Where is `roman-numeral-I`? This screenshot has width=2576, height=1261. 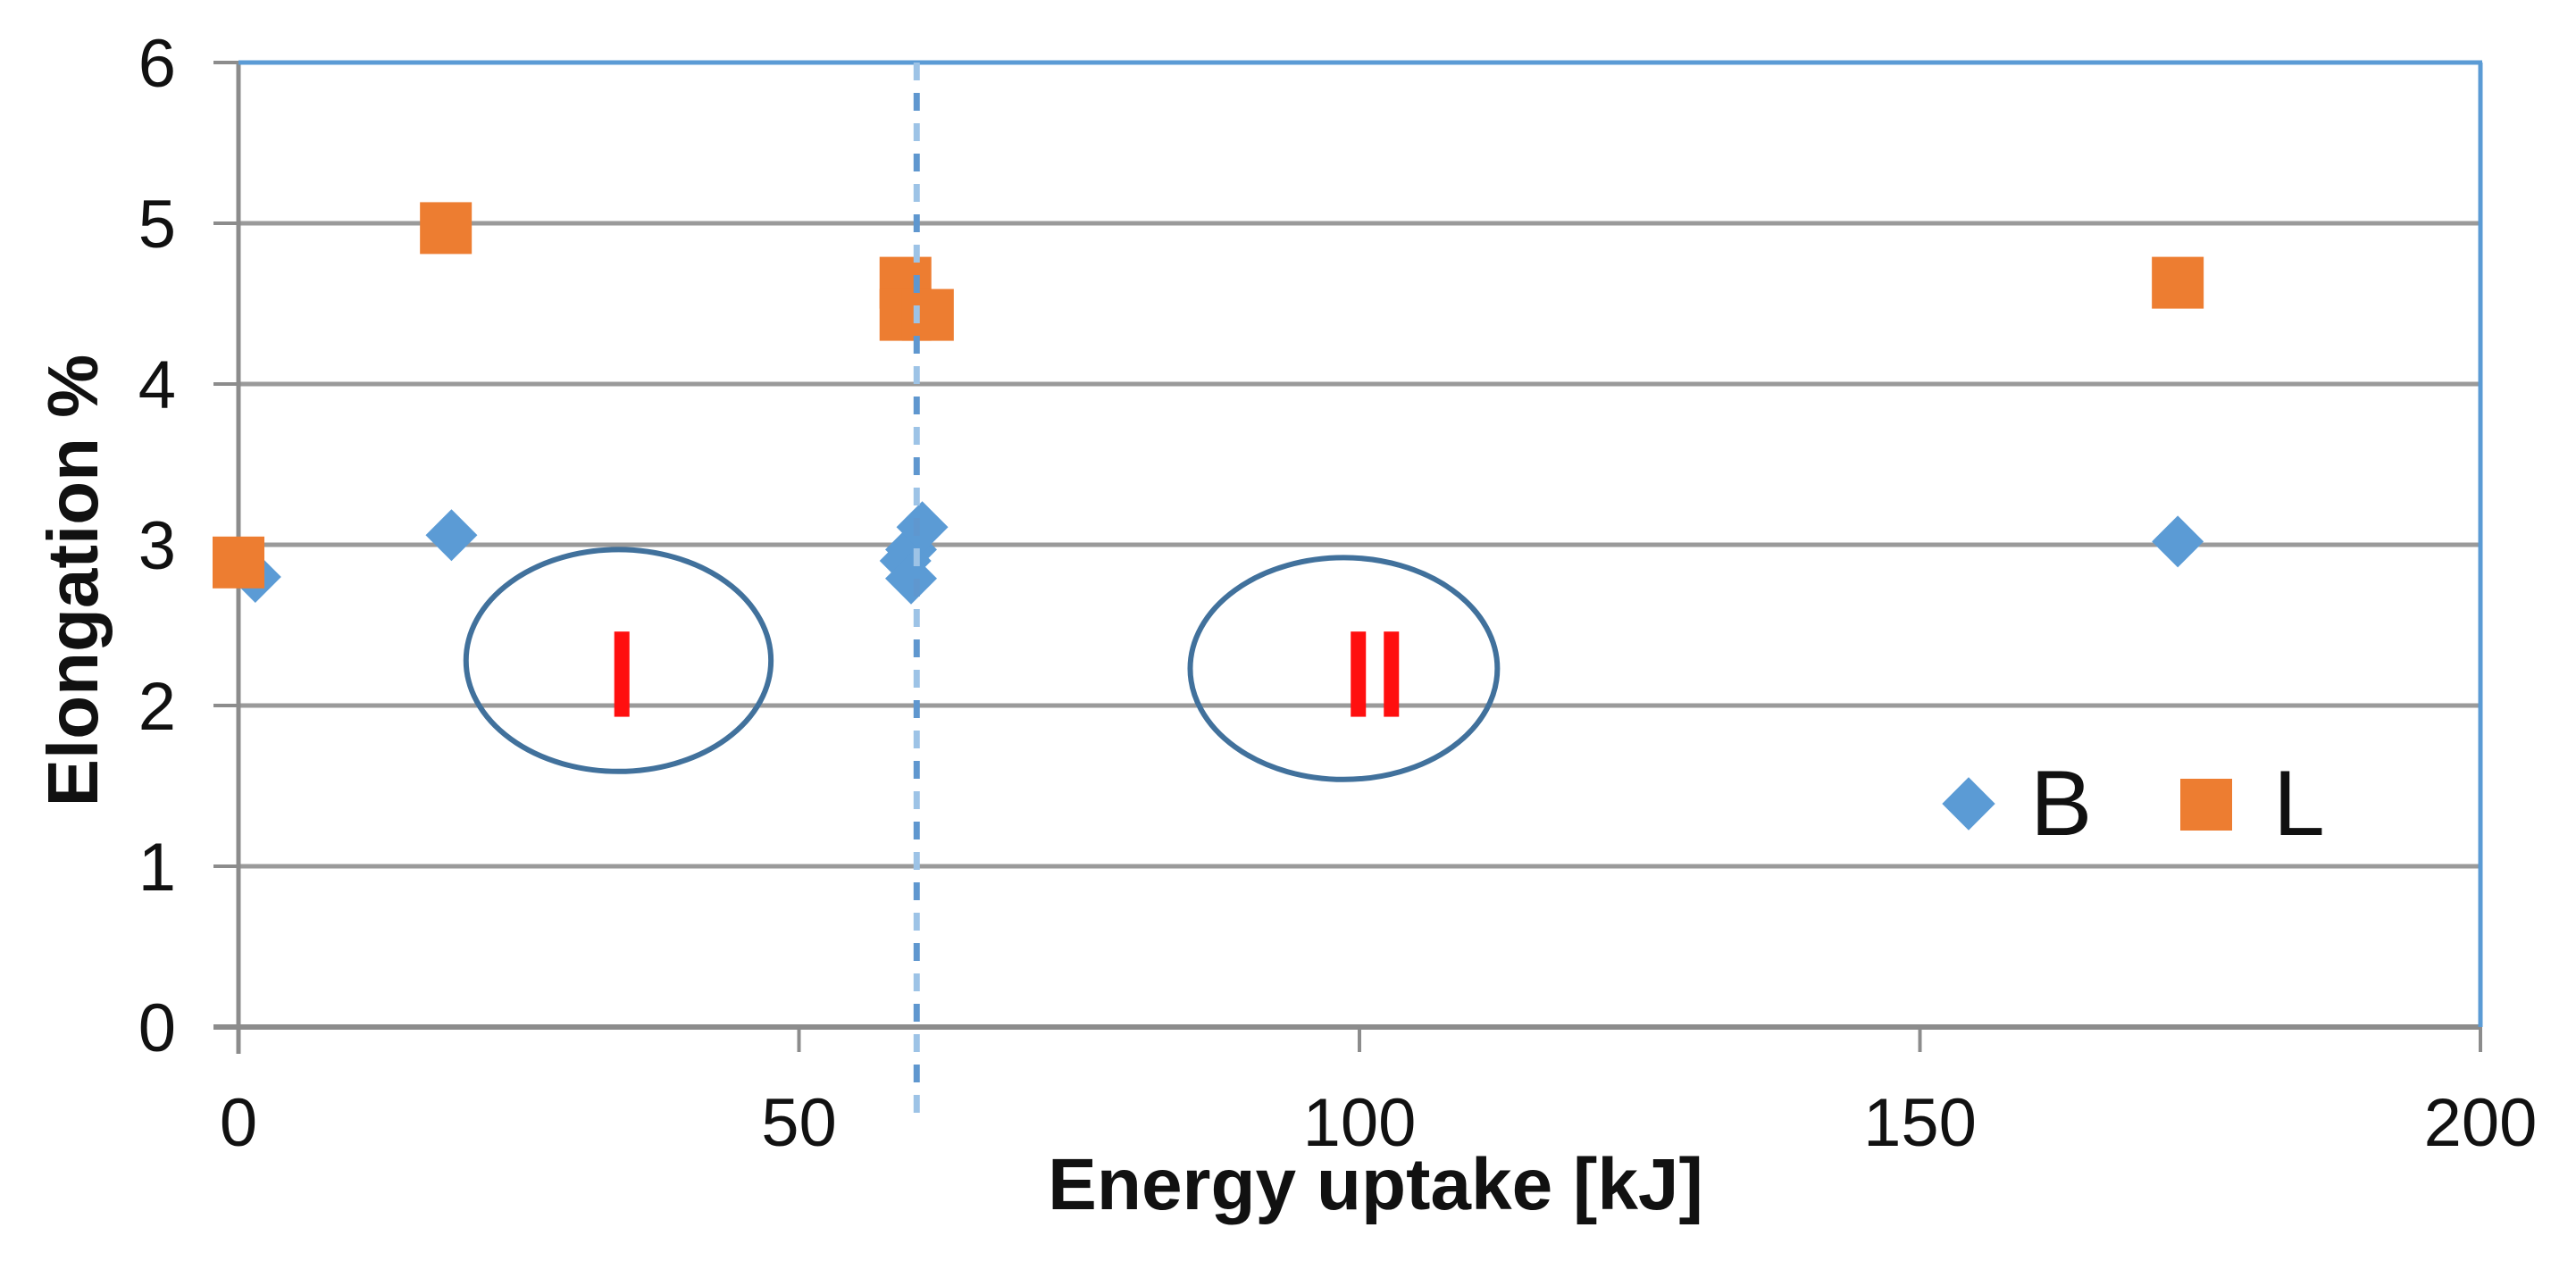
roman-numeral-I is located at coordinates (622, 674).